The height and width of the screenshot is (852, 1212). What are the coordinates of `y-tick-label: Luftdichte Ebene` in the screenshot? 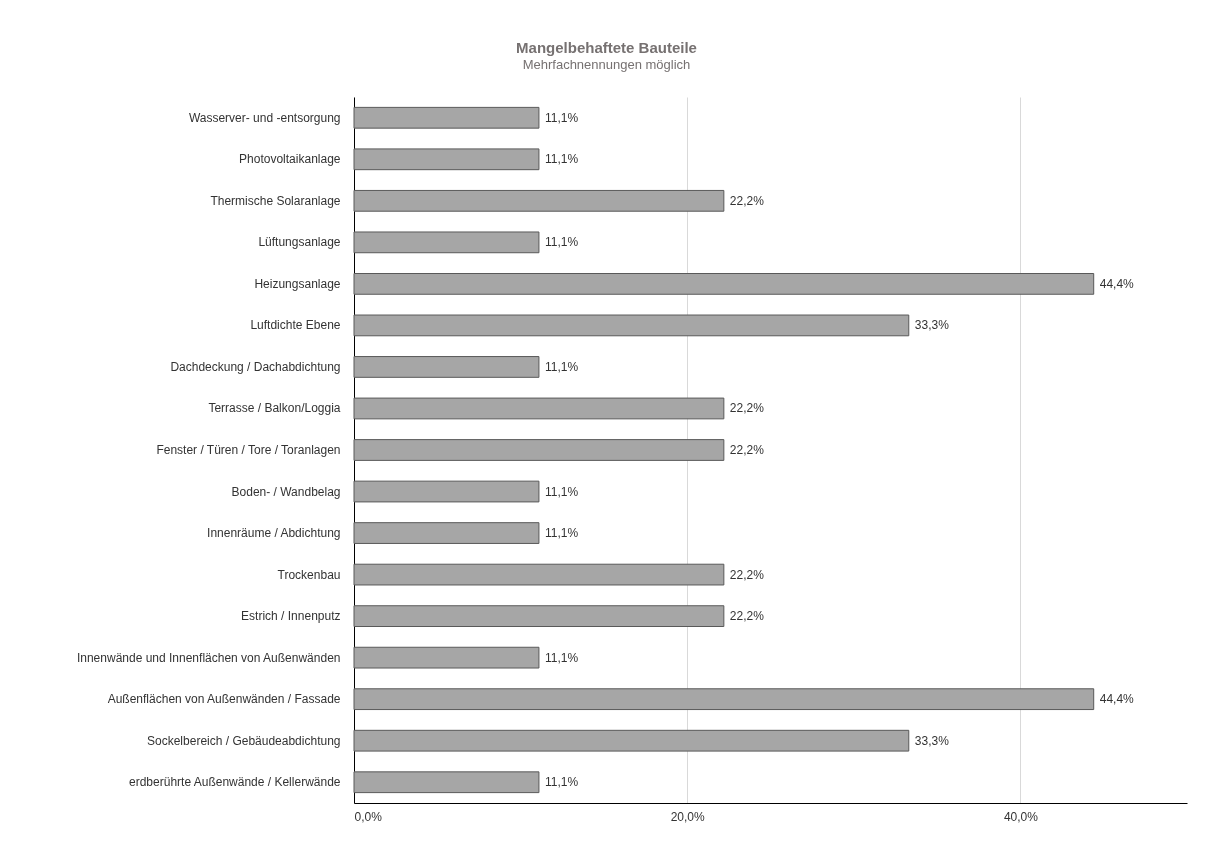 It's located at (295, 325).